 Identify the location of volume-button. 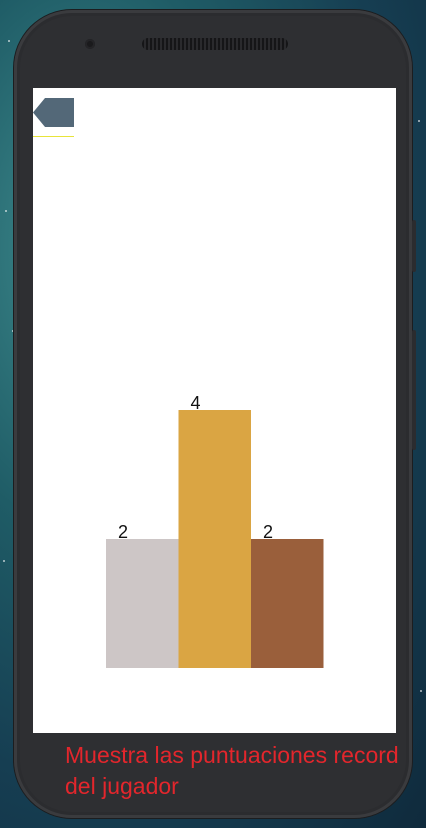
(414, 246).